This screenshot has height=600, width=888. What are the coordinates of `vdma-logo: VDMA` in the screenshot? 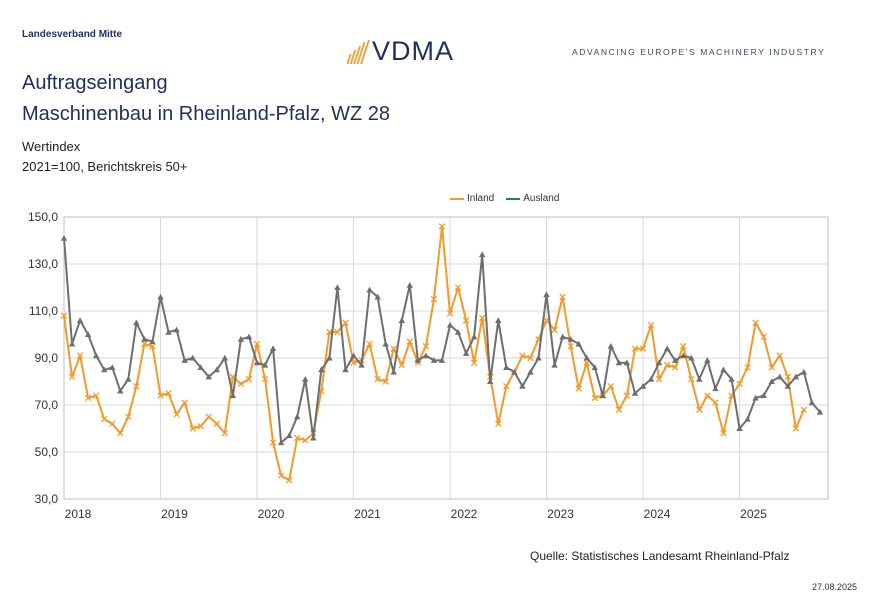 It's located at (400, 51).